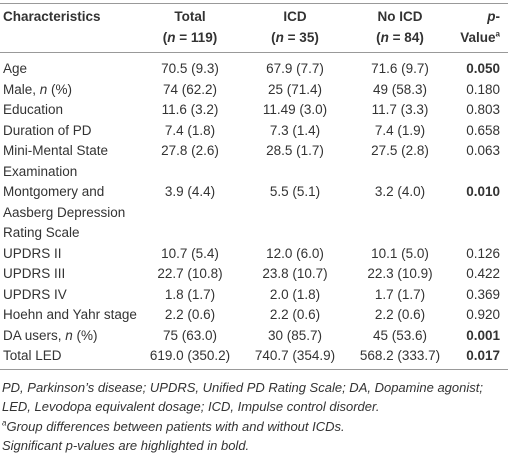 The image size is (511, 473). Describe the element at coordinates (479, 274) in the screenshot. I see `p-value-cell: 0.422` at that location.